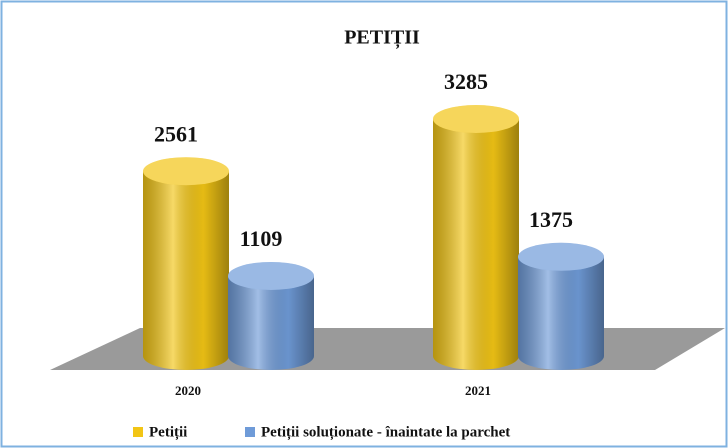  I want to click on data-label: 2561, so click(176, 133).